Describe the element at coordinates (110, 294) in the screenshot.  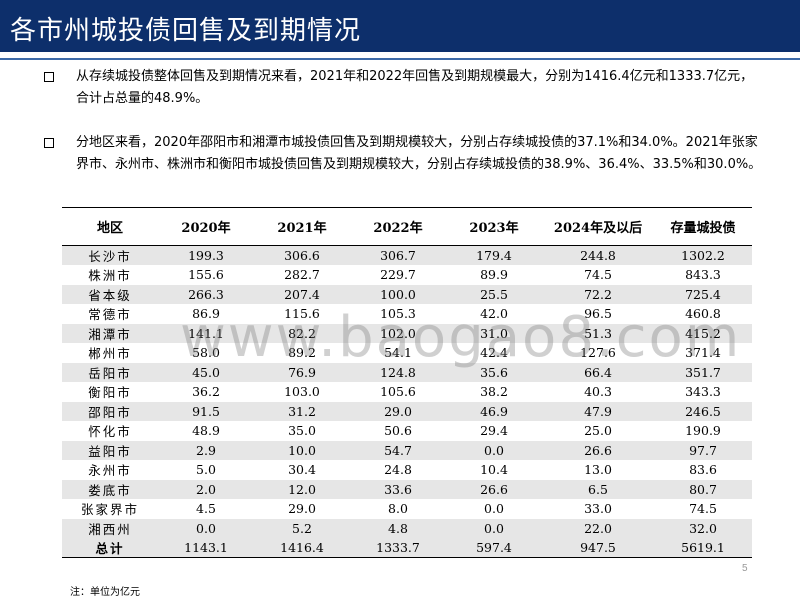
I see `table-cell-region: 省本级` at that location.